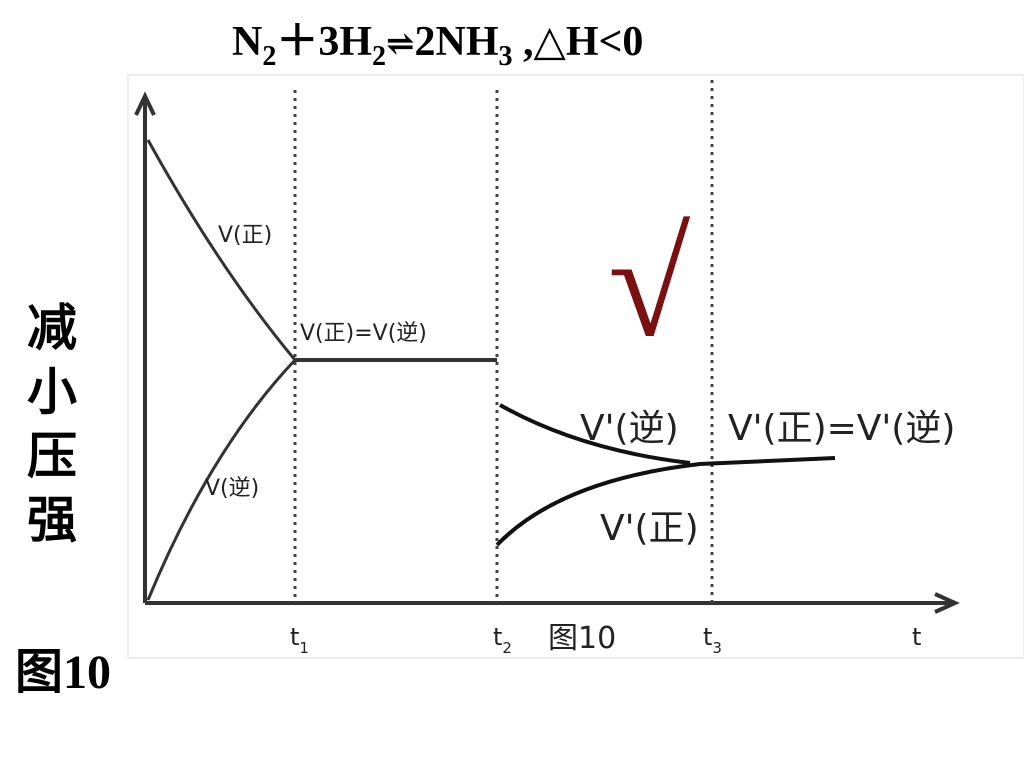 The height and width of the screenshot is (768, 1024). What do you see at coordinates (649, 528) in the screenshot?
I see `curve-label: V'(正)` at bounding box center [649, 528].